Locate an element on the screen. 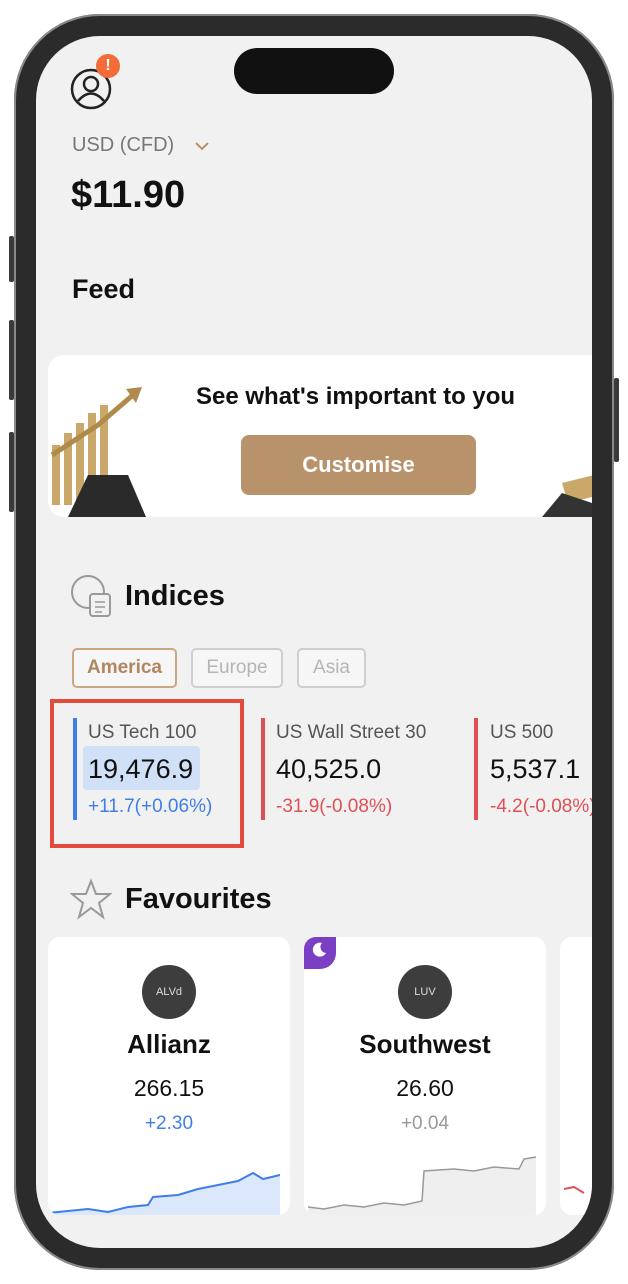 This screenshot has height=1284, width=628. feed-banner: See what's important to you Customise is located at coordinates (320, 436).